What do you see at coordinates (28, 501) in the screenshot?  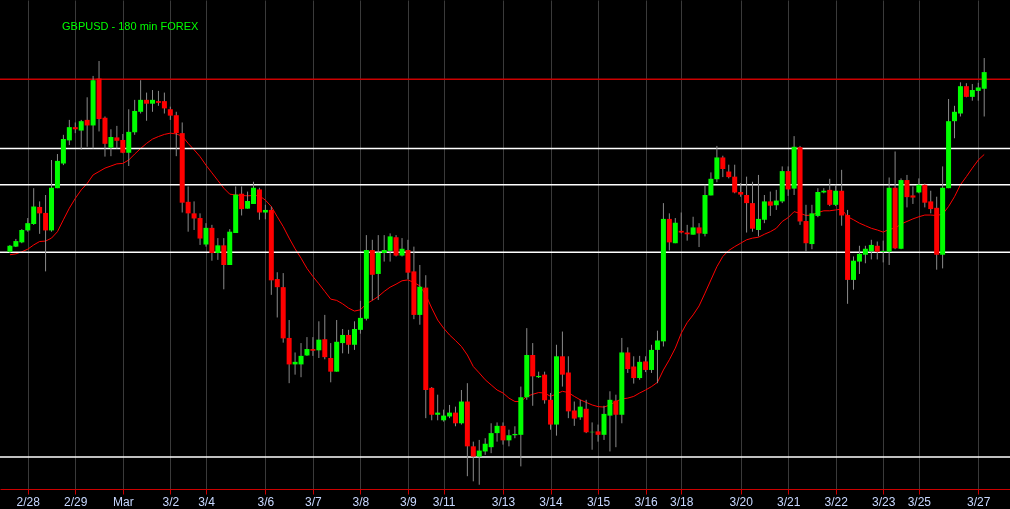 I see `x-tick-label: 2/28` at bounding box center [28, 501].